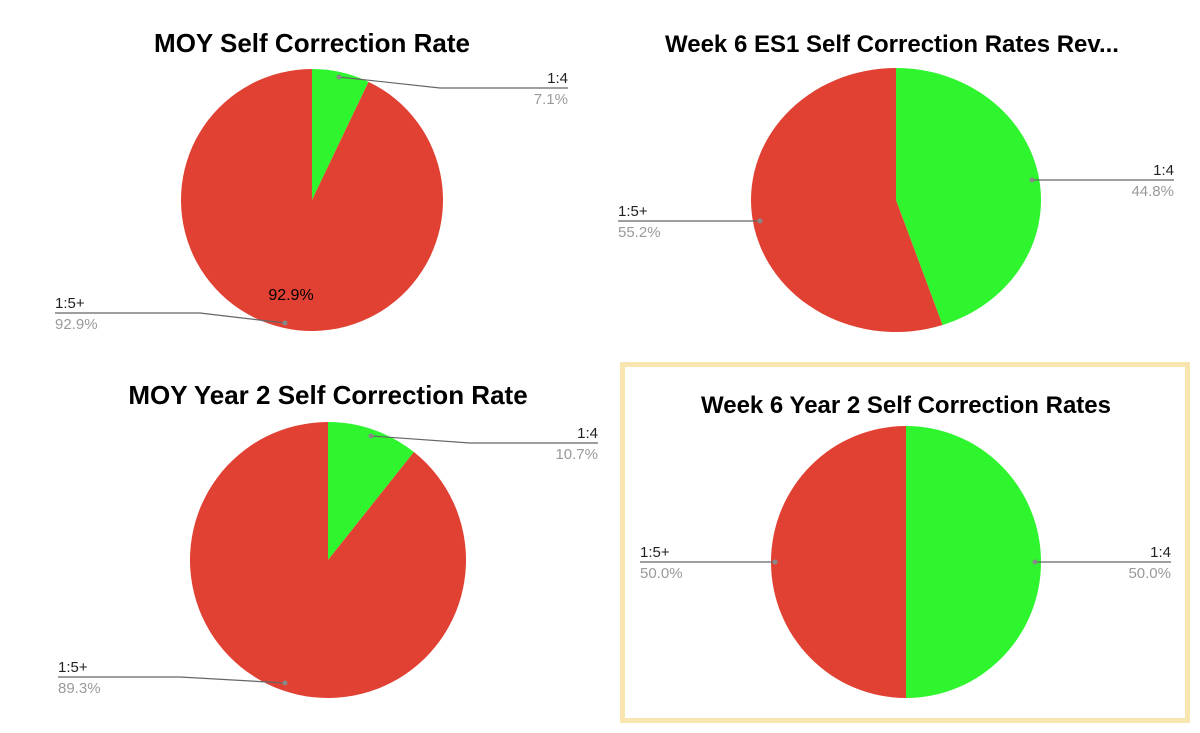 The height and width of the screenshot is (733, 1200). I want to click on chart-title: Week 6 Year 2 Self Correction Rates, so click(906, 405).